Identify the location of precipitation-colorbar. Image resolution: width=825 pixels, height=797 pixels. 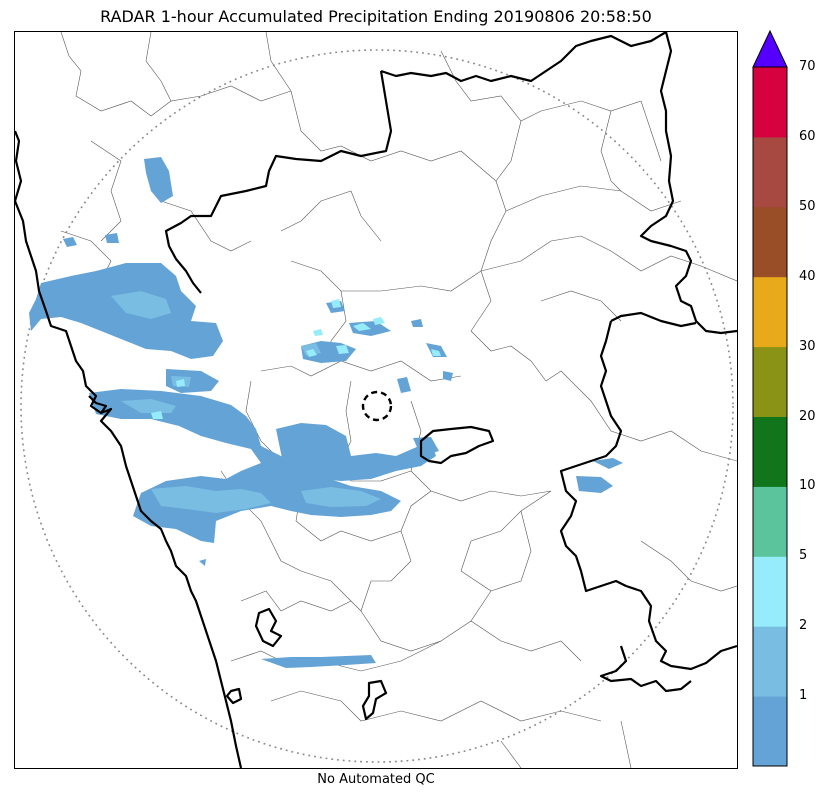
(770, 400).